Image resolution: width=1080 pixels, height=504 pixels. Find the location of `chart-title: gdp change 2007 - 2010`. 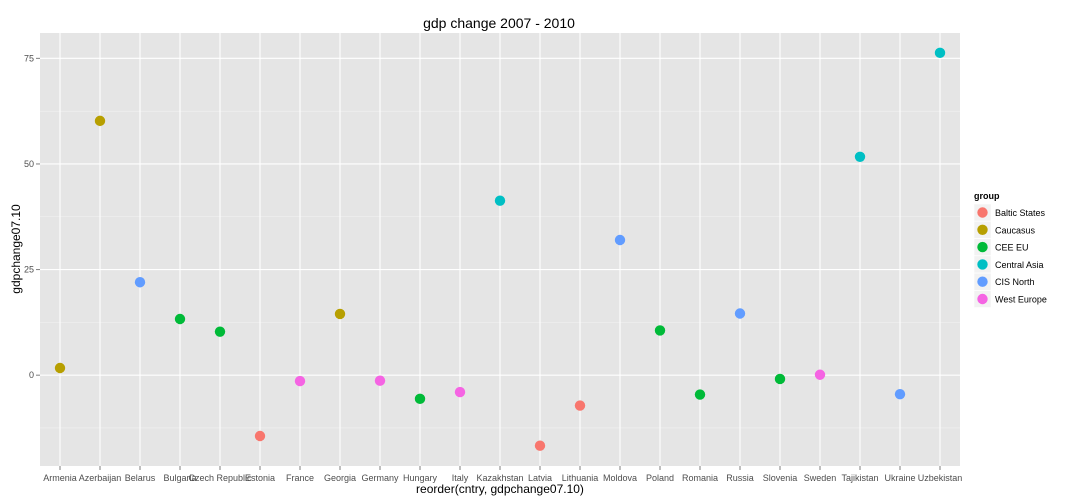

chart-title: gdp change 2007 - 2010 is located at coordinates (499, 23).